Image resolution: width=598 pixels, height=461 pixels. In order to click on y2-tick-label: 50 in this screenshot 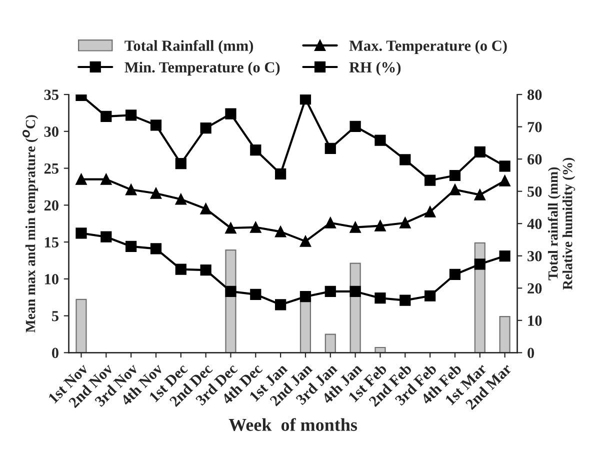, I will do `click(535, 191)`.